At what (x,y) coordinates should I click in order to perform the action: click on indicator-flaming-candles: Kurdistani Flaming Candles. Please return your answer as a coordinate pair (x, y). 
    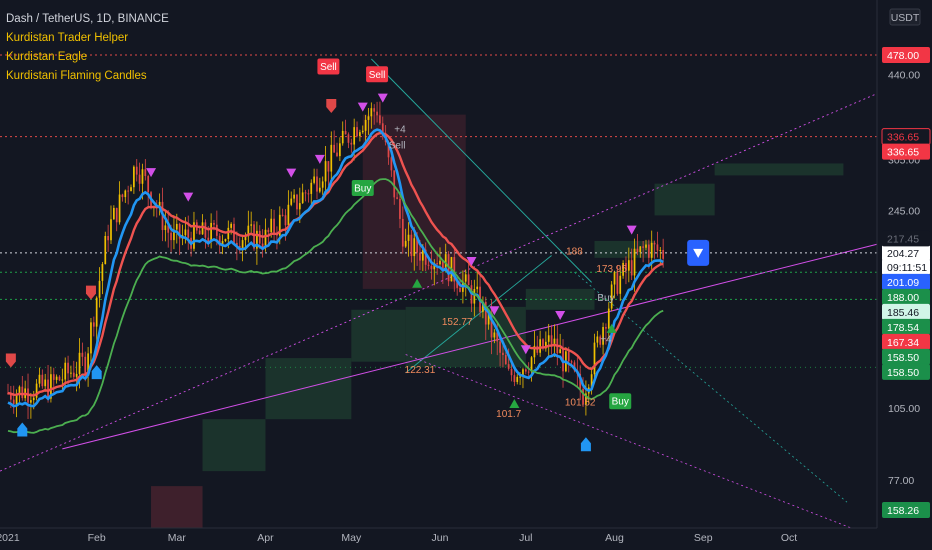
    Looking at the image, I should click on (76, 76).